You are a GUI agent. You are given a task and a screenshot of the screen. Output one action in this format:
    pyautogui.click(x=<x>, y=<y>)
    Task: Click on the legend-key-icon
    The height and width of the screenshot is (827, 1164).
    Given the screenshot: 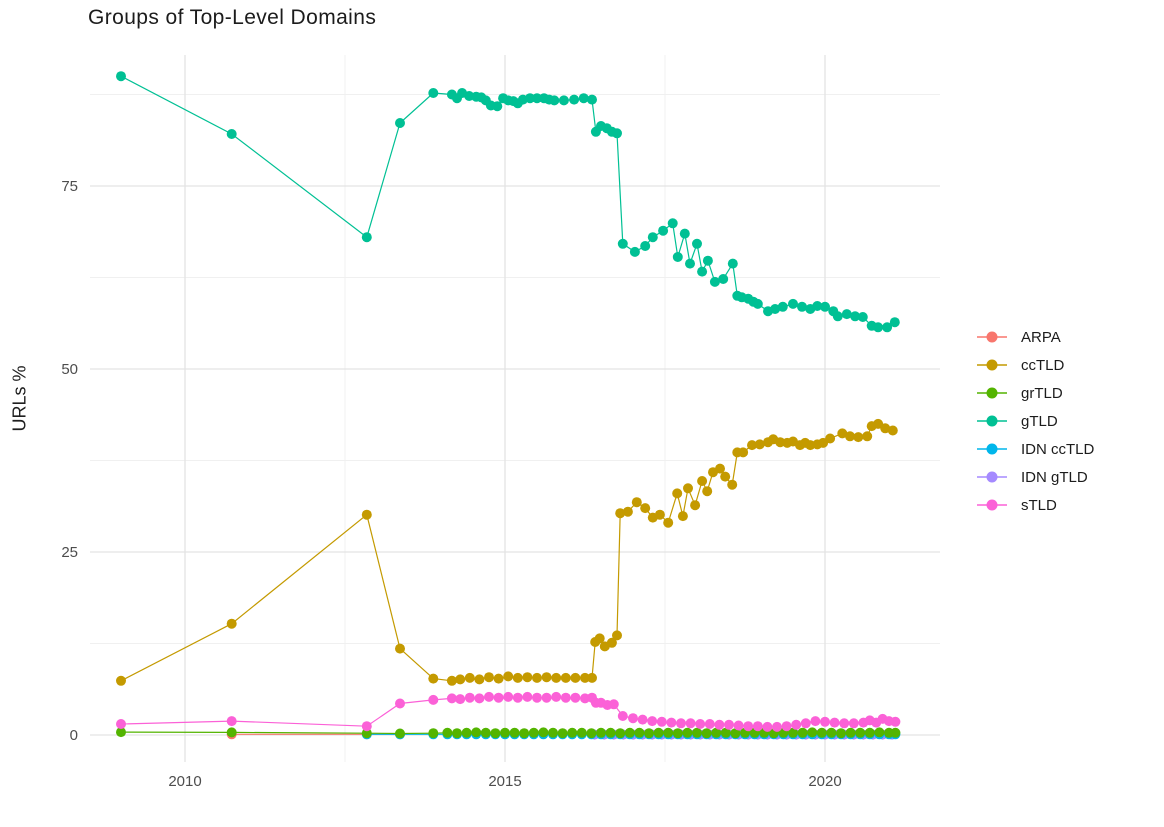 What is the action you would take?
    pyautogui.click(x=992, y=393)
    